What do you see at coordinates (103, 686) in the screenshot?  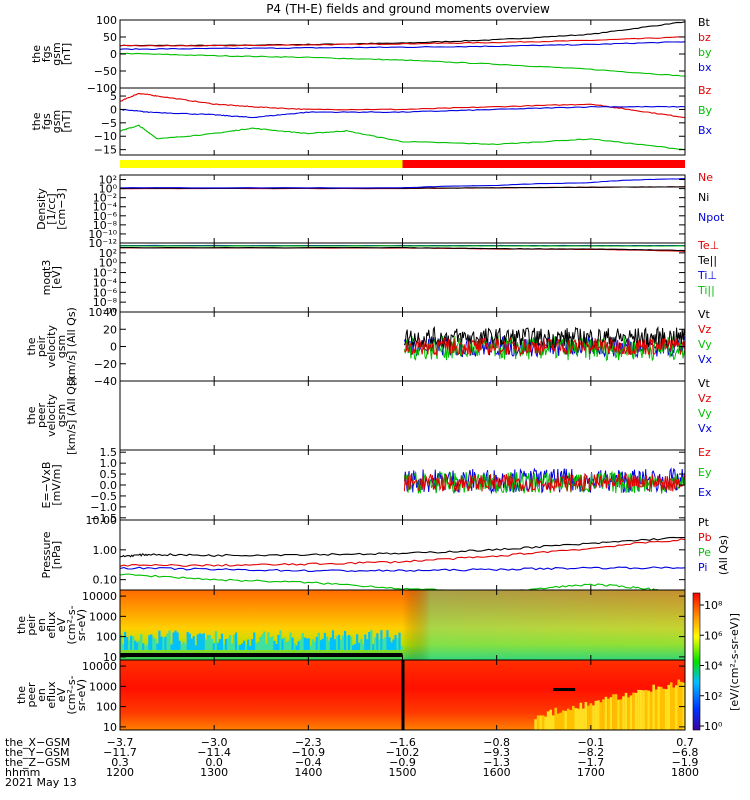 I see `y-tick-label: 1000` at bounding box center [103, 686].